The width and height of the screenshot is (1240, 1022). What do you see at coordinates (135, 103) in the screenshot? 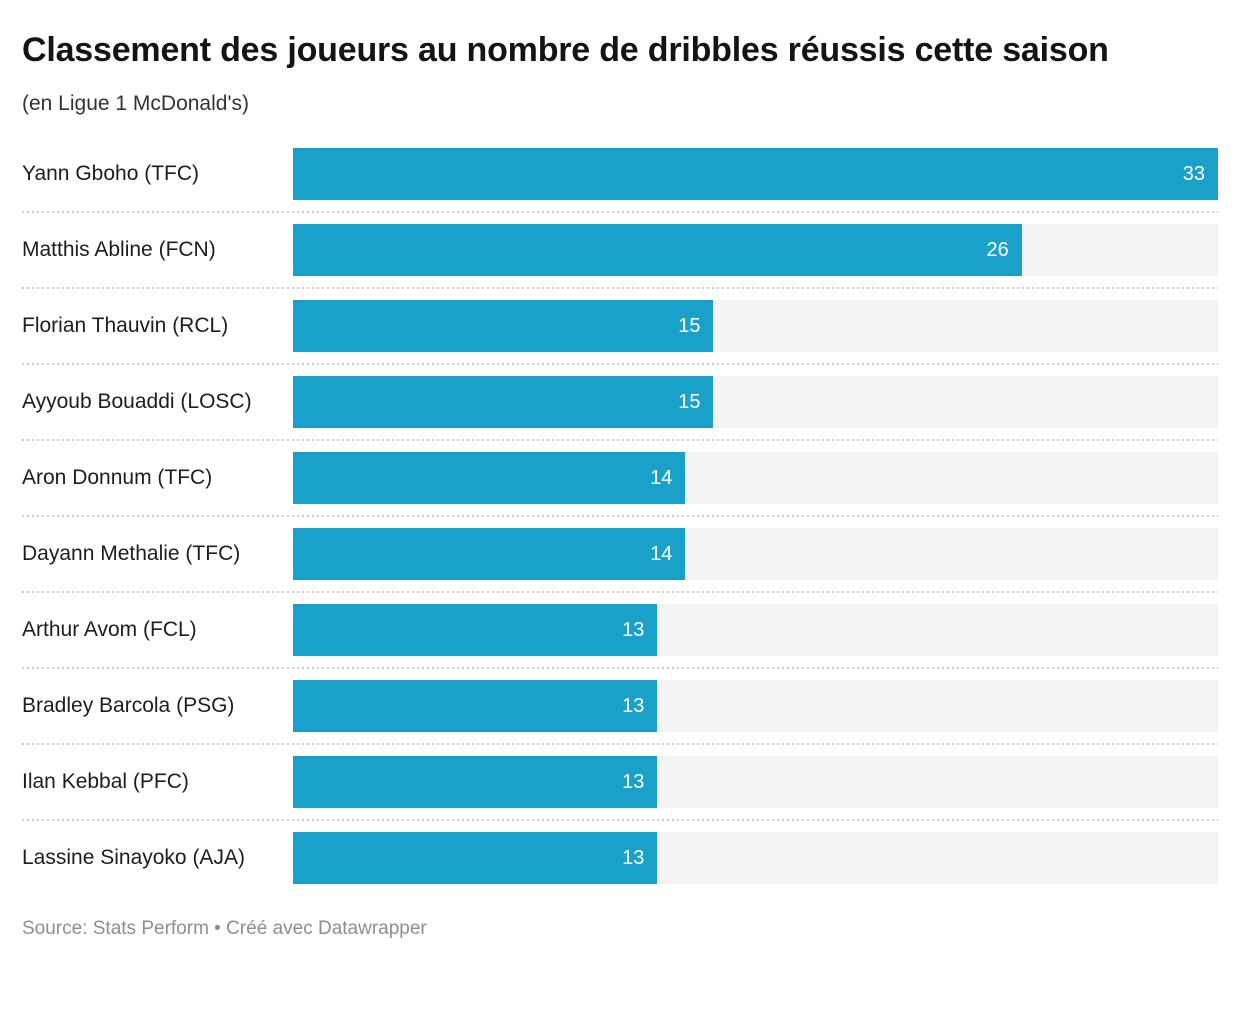
I see `chart-subtitle: (en Ligue 1 McDonald's)` at bounding box center [135, 103].